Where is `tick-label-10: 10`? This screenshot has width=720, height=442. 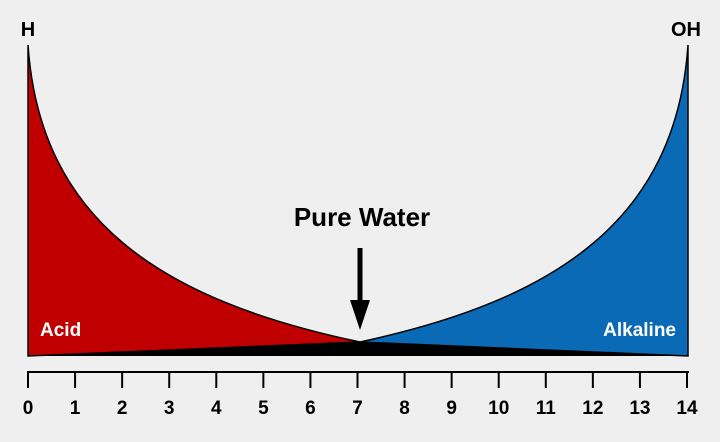
tick-label-10: 10 is located at coordinates (498, 408).